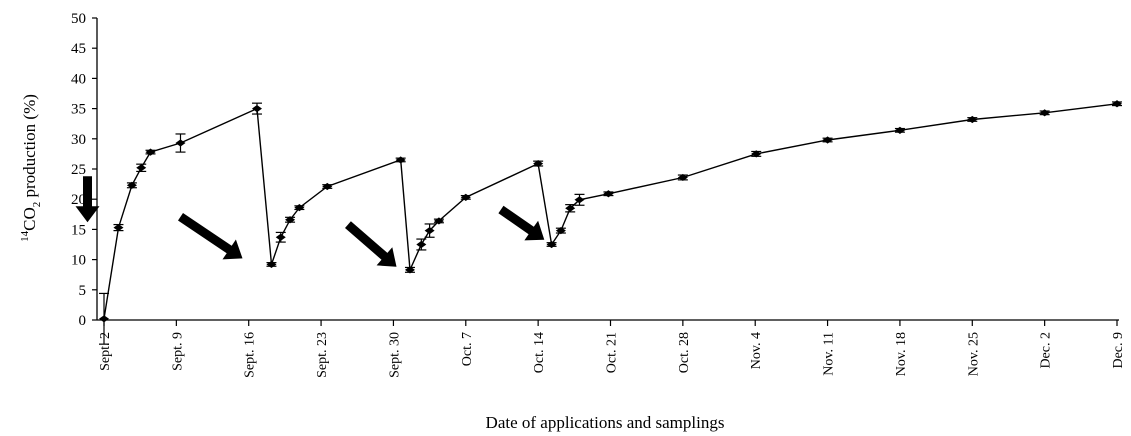 Image resolution: width=1131 pixels, height=436 pixels. Describe the element at coordinates (78, 79) in the screenshot. I see `y-tick-label: 40` at that location.